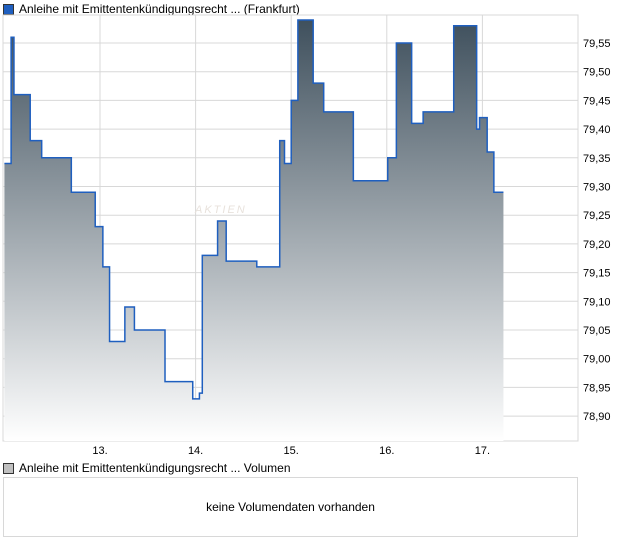 The image size is (620, 546). I want to click on x-tick-label: 17., so click(482, 451).